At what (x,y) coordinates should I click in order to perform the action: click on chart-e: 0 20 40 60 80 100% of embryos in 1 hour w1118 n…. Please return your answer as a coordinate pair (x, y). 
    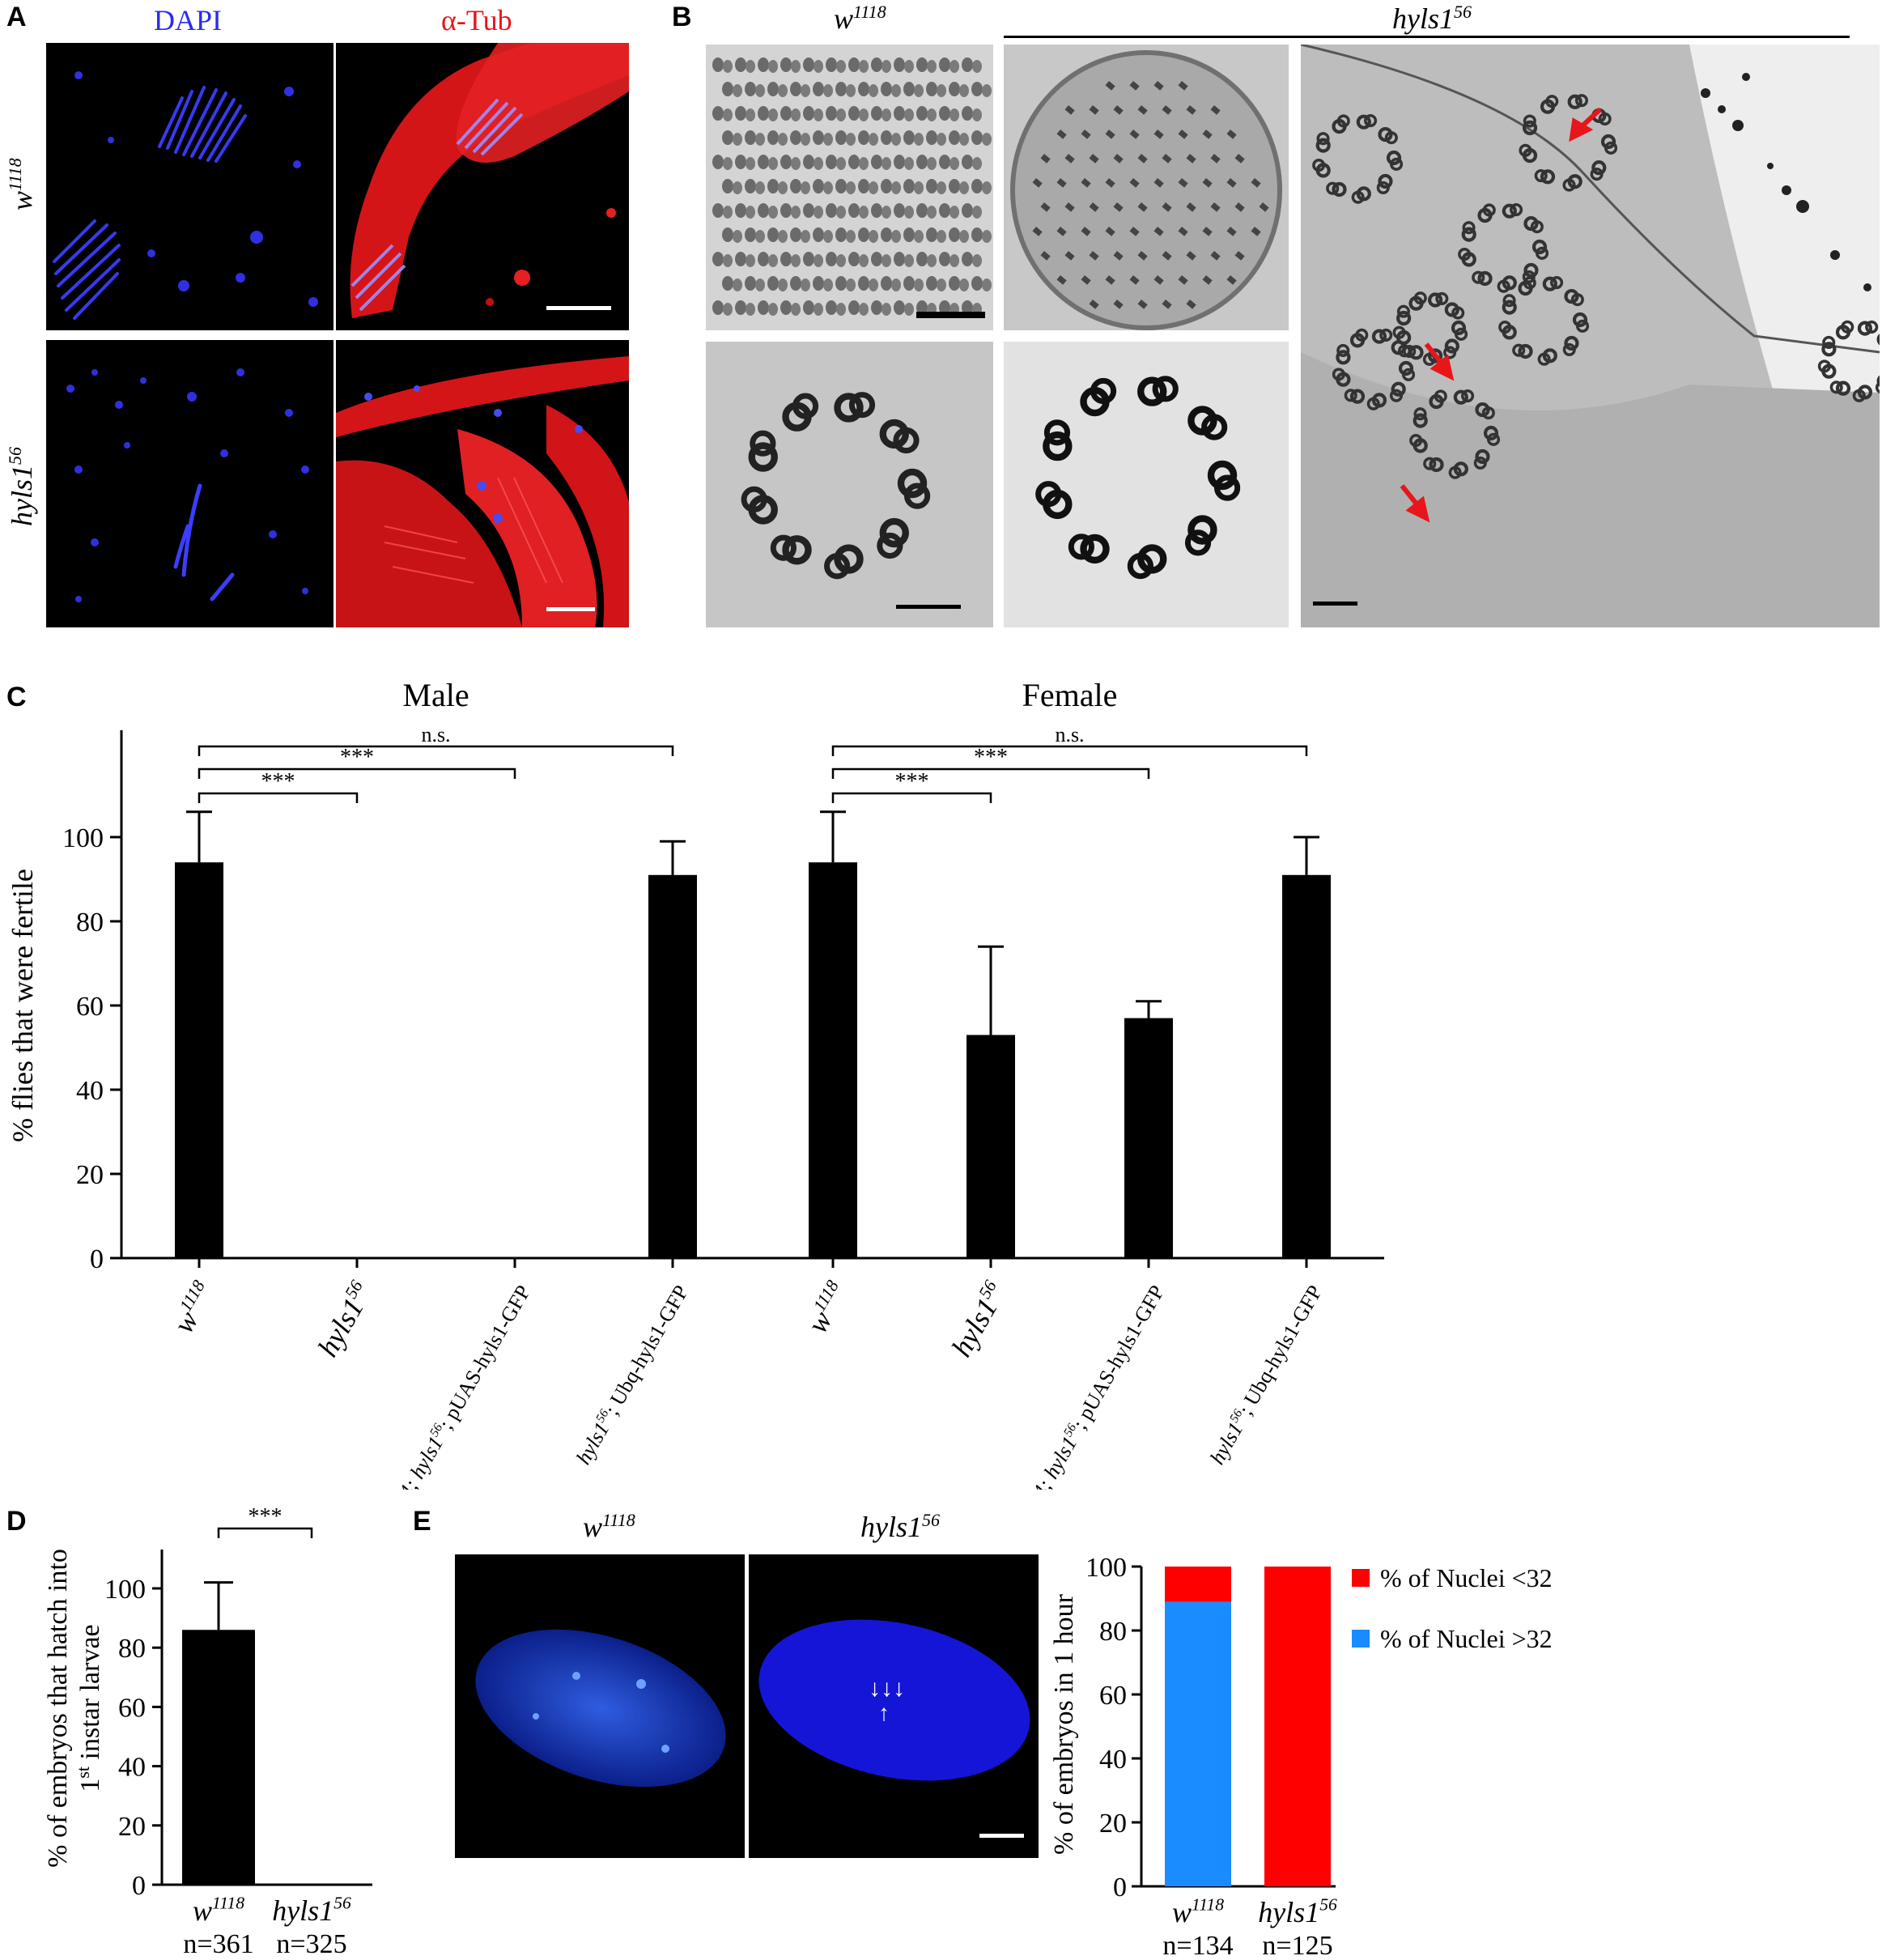
    Looking at the image, I should click on (1301, 1757).